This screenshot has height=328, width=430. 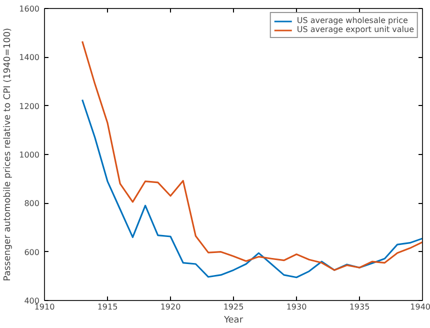 I want to click on y-tick-label: 800, so click(x=32, y=203).